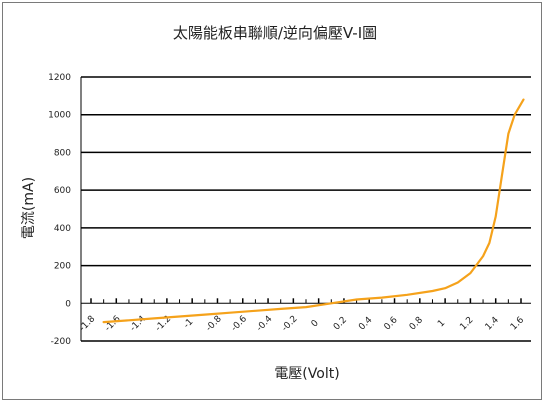 This screenshot has height=410, width=550. What do you see at coordinates (68, 304) in the screenshot?
I see `y-tick-label: 0` at bounding box center [68, 304].